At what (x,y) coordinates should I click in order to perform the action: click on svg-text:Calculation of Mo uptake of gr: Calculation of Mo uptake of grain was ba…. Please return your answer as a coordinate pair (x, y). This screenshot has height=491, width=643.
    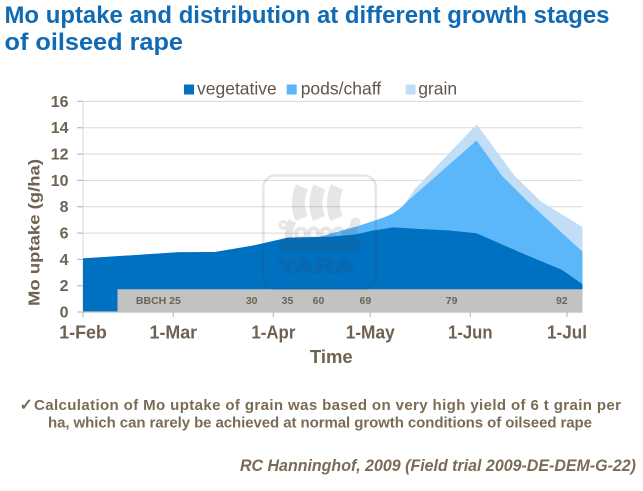
    Looking at the image, I should click on (327, 405).